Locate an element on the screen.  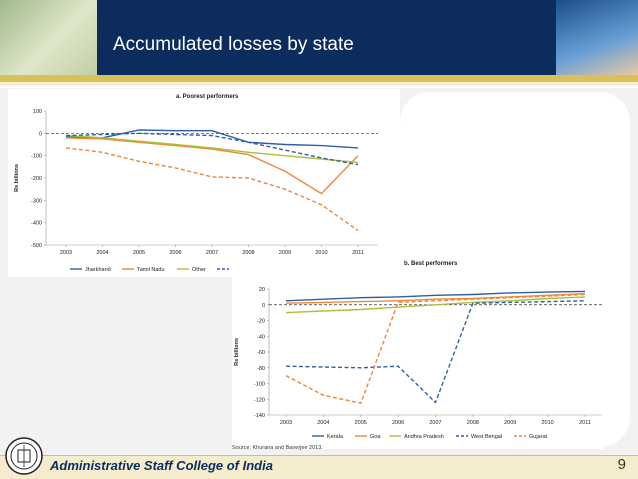
title-underline-gold is located at coordinates (319, 78).